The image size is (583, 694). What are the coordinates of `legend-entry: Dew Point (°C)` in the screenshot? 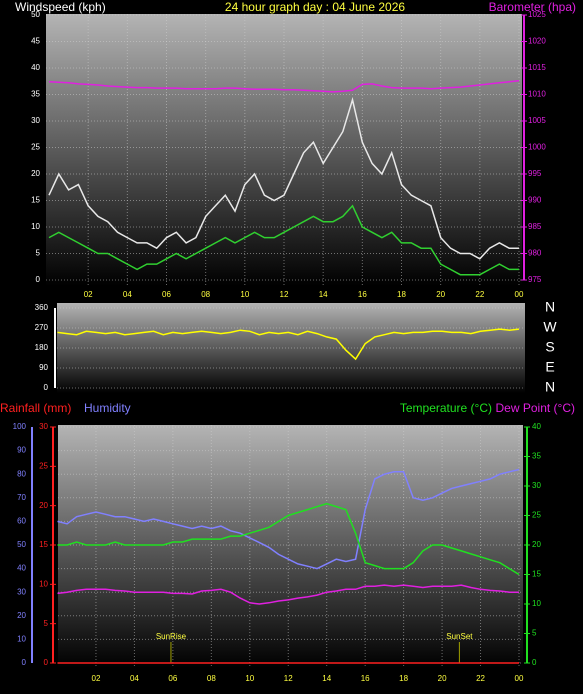 It's located at (535, 408).